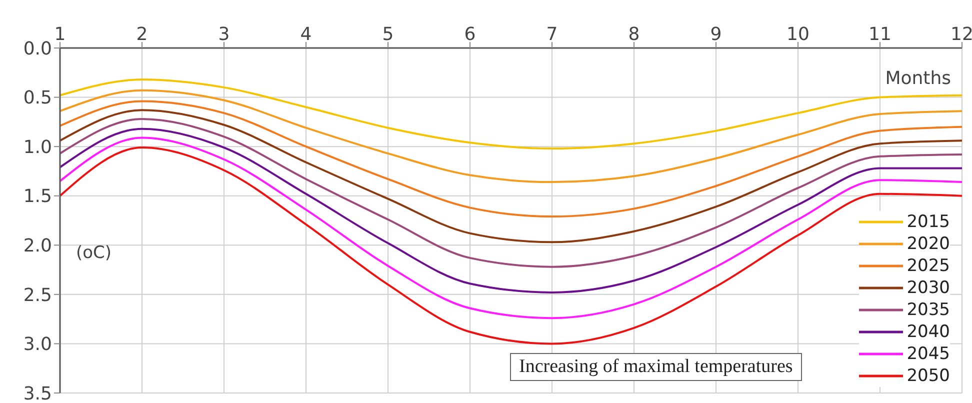 Image resolution: width=972 pixels, height=403 pixels. What do you see at coordinates (37, 49) in the screenshot?
I see `y-tick-label: 0.0` at bounding box center [37, 49].